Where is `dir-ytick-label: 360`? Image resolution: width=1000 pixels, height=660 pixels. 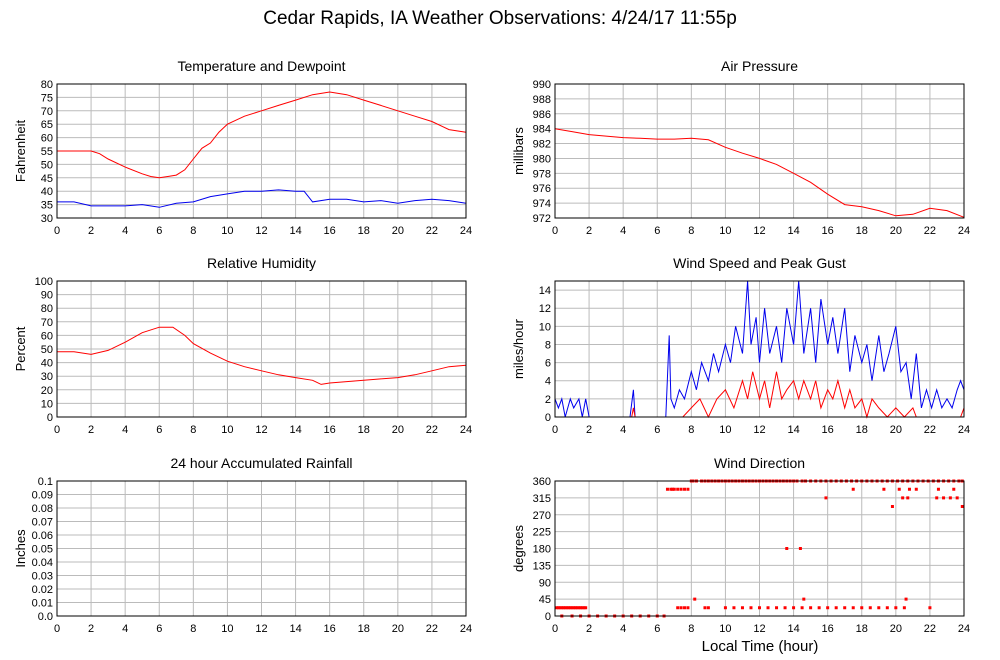
dir-ytick-label: 360 is located at coordinates (542, 482).